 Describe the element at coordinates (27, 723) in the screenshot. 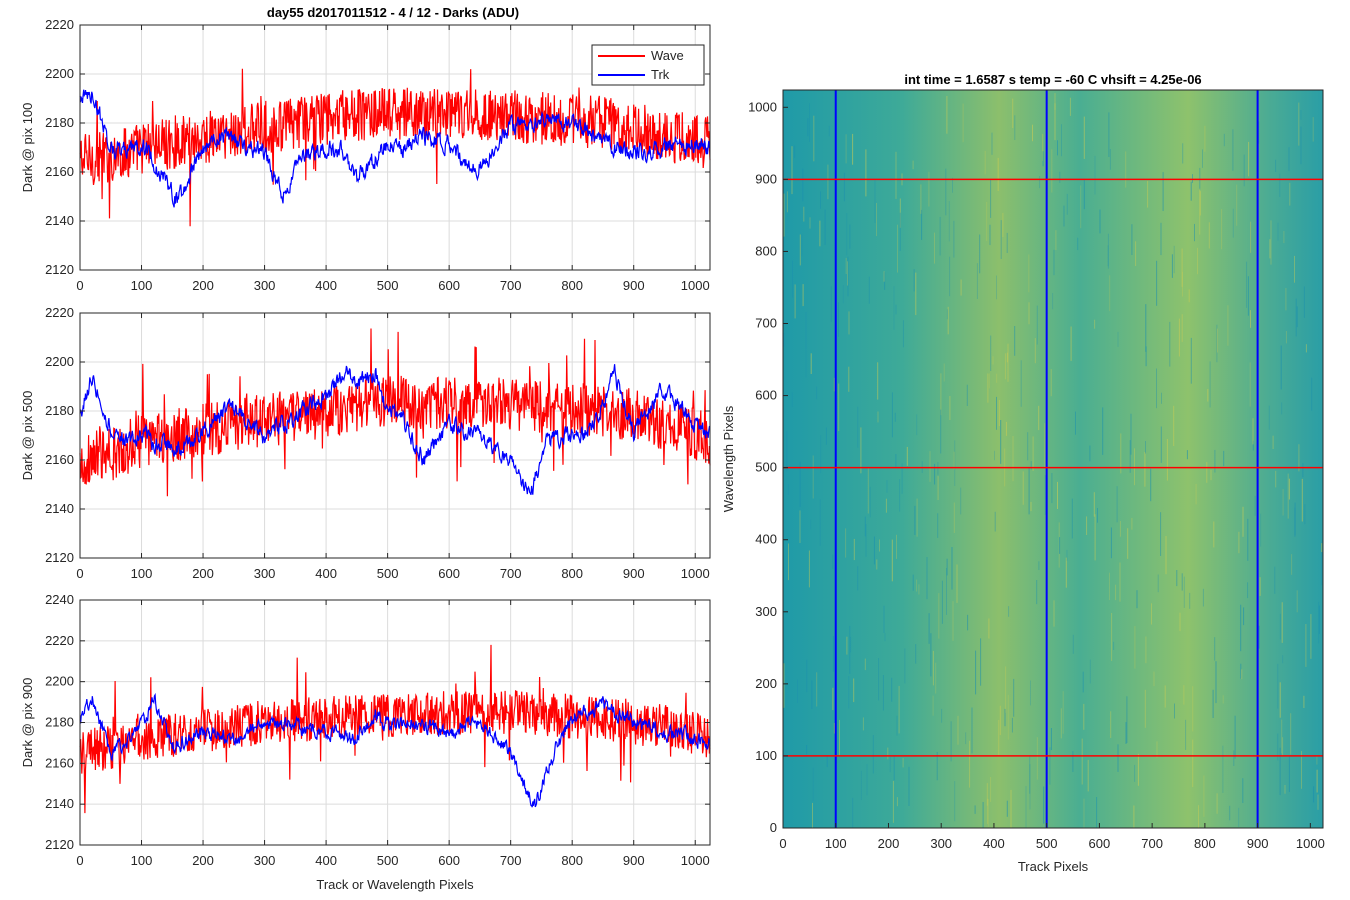

I see `y-axis-label: Dark @ pix 900` at that location.